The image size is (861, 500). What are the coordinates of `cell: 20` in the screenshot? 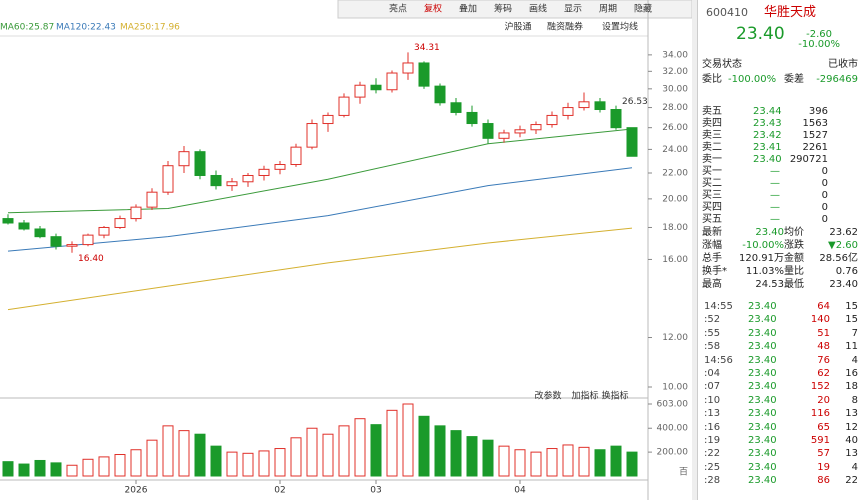 It's located at (823, 400).